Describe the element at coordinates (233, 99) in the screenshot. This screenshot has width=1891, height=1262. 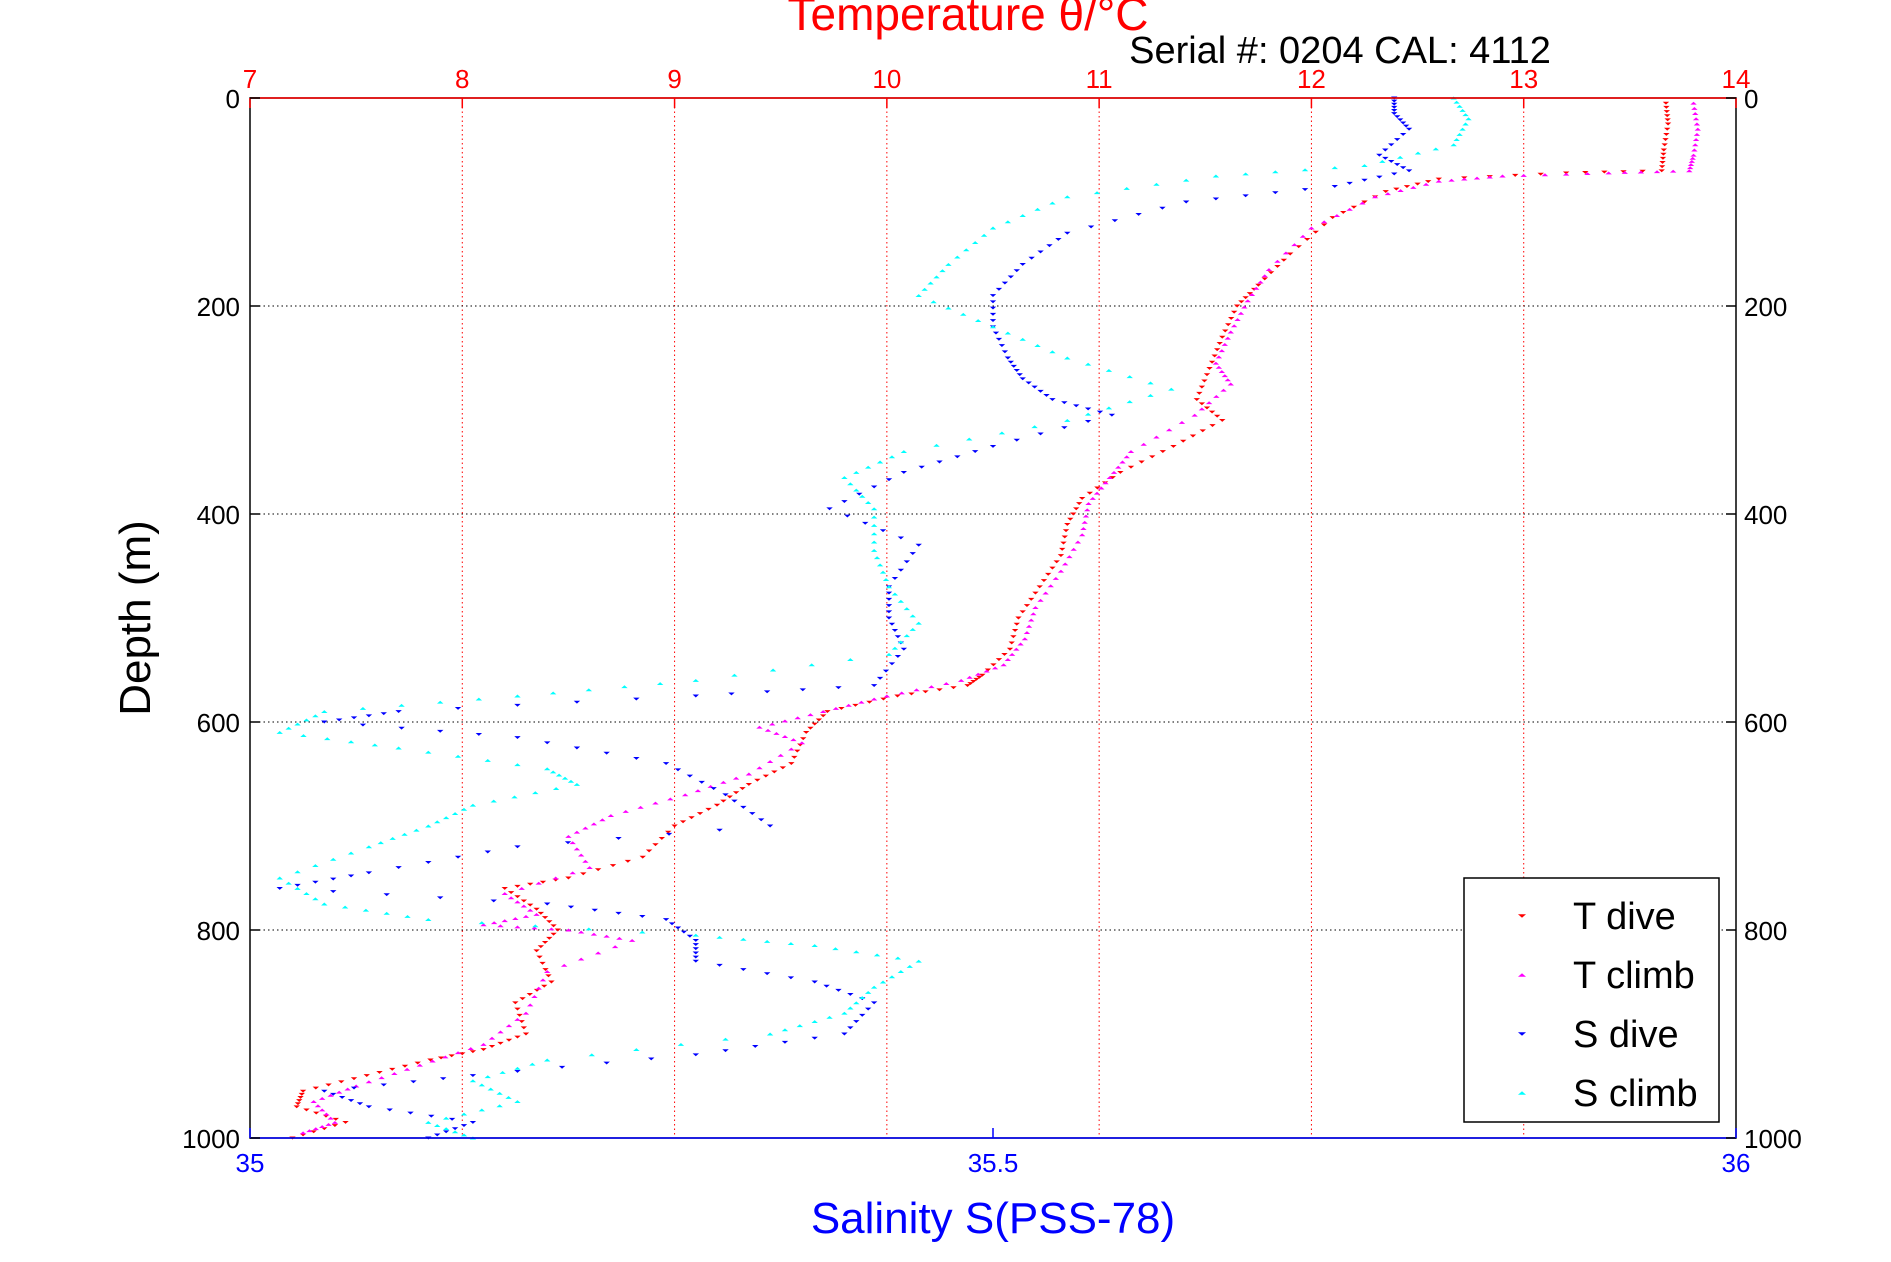
I see `depth-tick-label-left: 0` at that location.